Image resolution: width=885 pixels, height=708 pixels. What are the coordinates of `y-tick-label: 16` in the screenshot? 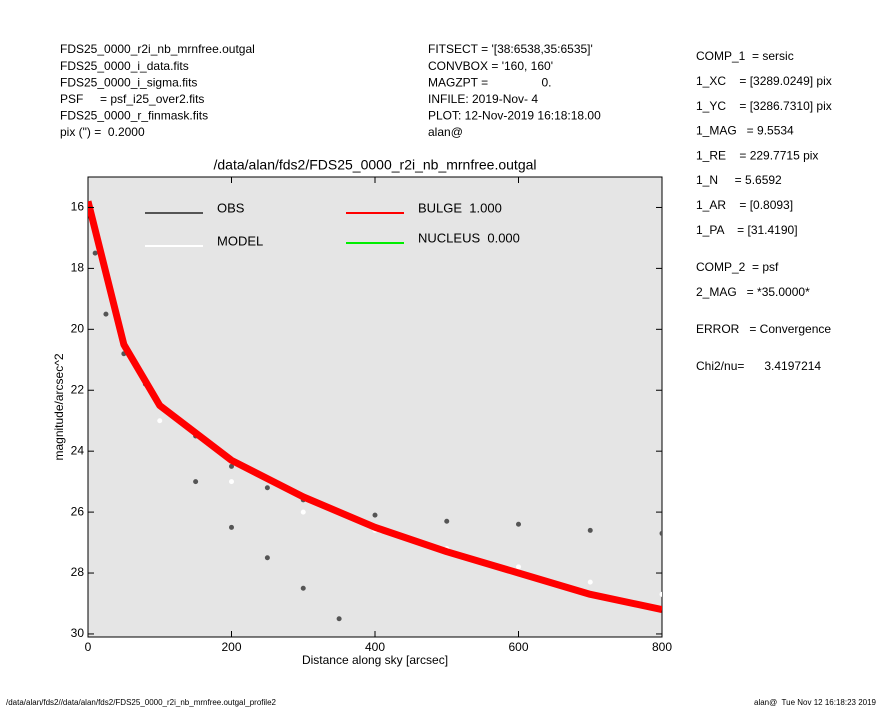 It's located at (78, 207).